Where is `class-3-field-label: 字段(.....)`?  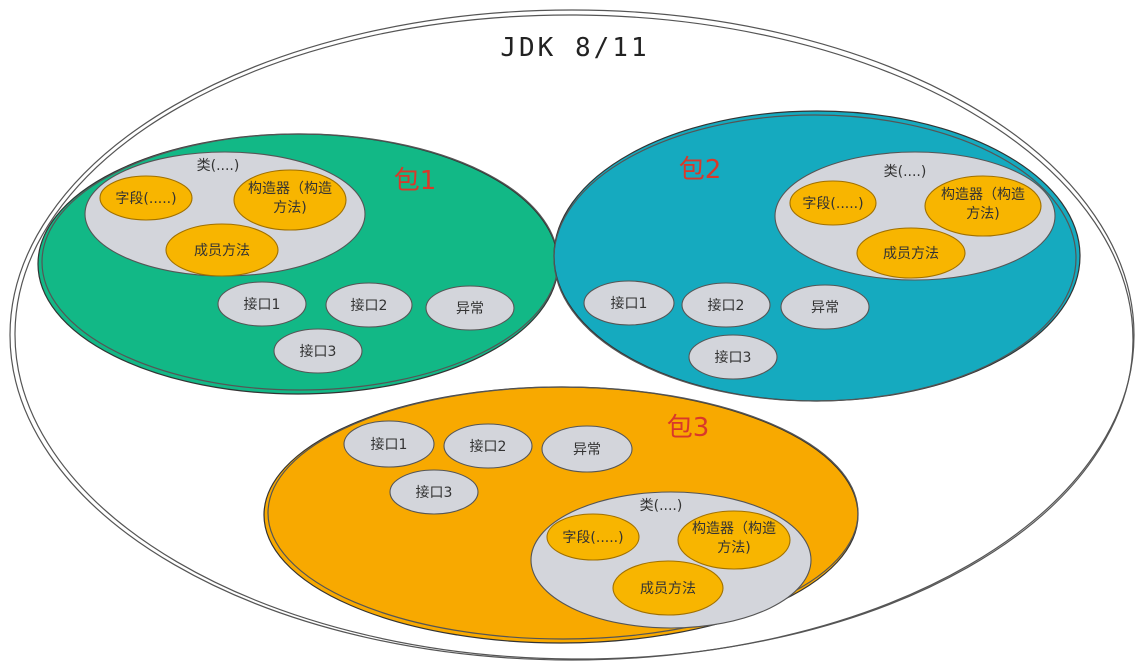 class-3-field-label: 字段(.....) is located at coordinates (592, 538).